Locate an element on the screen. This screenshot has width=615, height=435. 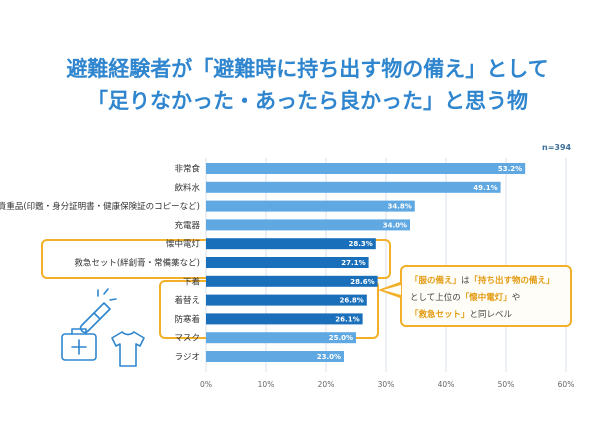
value-label: 53.2% is located at coordinates (510, 169).